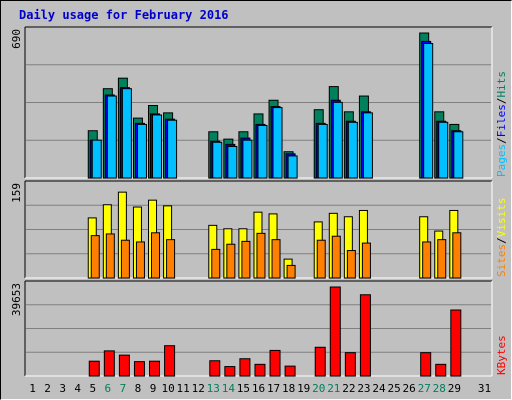 The height and width of the screenshot is (400, 512). What do you see at coordinates (379, 388) in the screenshot?
I see `x-axis-label: 24` at bounding box center [379, 388].